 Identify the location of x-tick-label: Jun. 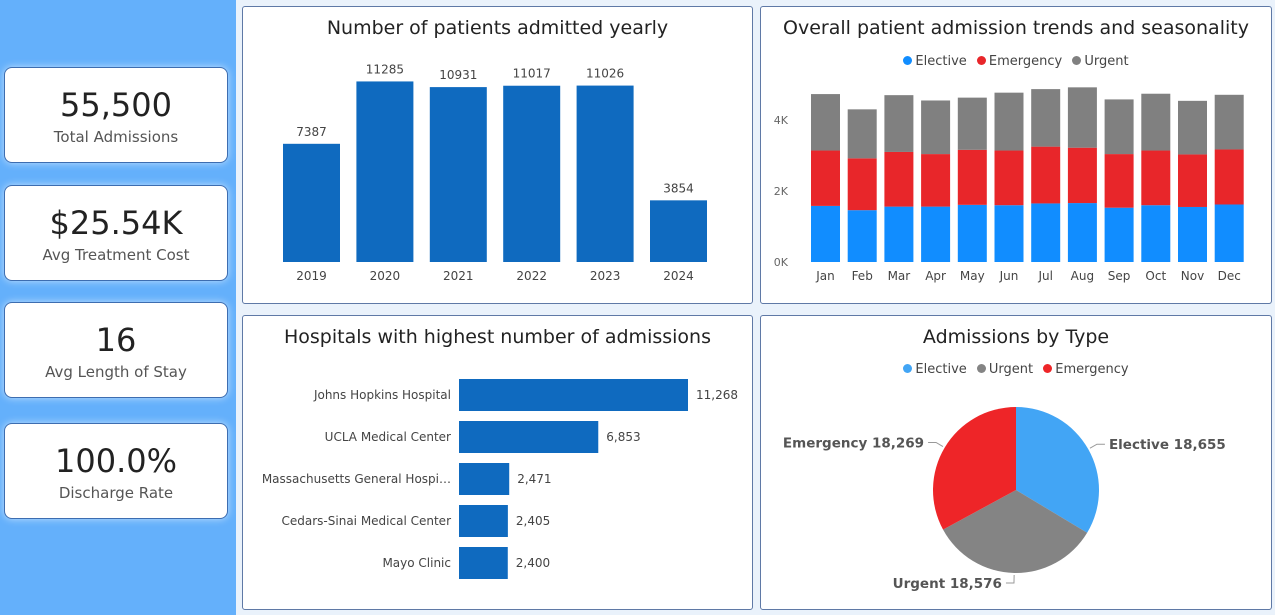
(1009, 276).